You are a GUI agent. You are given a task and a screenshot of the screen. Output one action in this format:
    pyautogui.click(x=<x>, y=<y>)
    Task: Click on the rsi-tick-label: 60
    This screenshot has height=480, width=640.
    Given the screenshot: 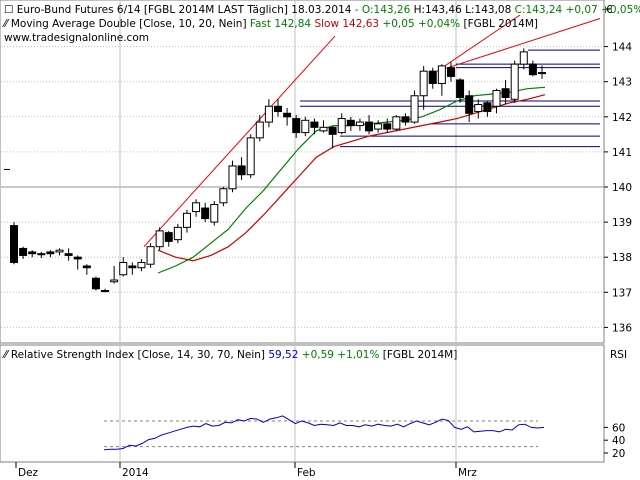 What is the action you would take?
    pyautogui.click(x=618, y=428)
    